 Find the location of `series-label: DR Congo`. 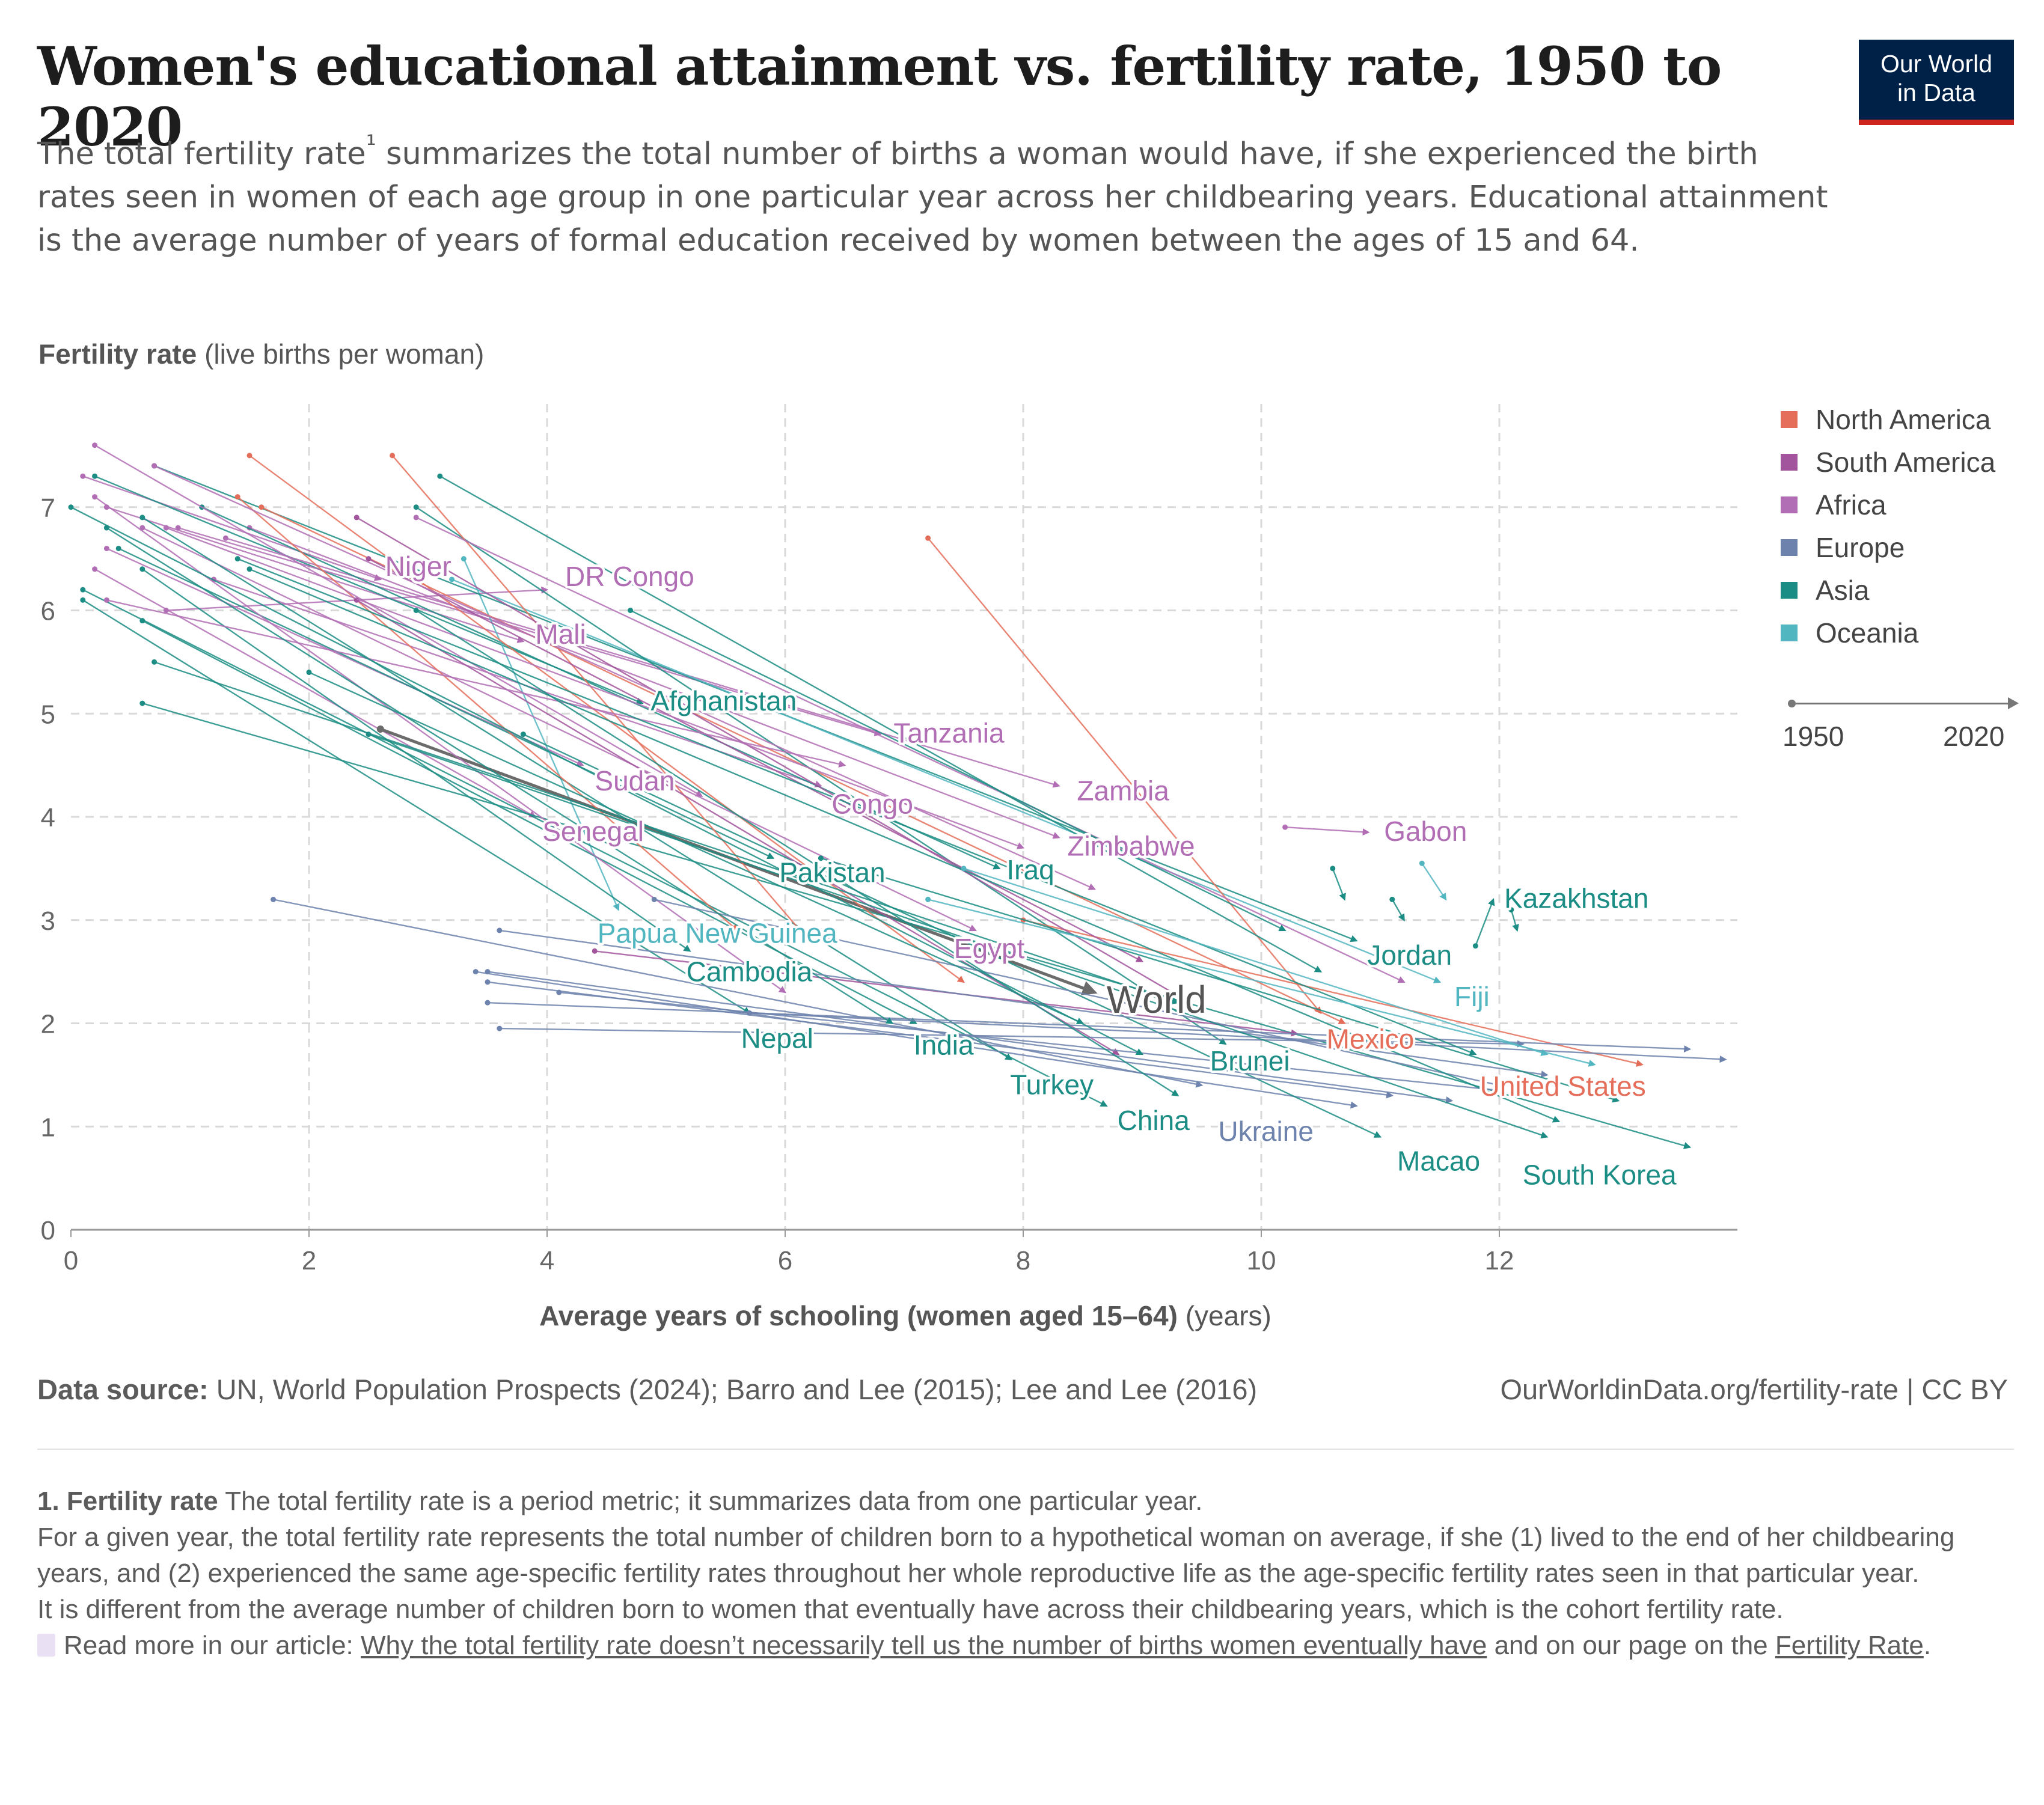

series-label: DR Congo is located at coordinates (630, 576).